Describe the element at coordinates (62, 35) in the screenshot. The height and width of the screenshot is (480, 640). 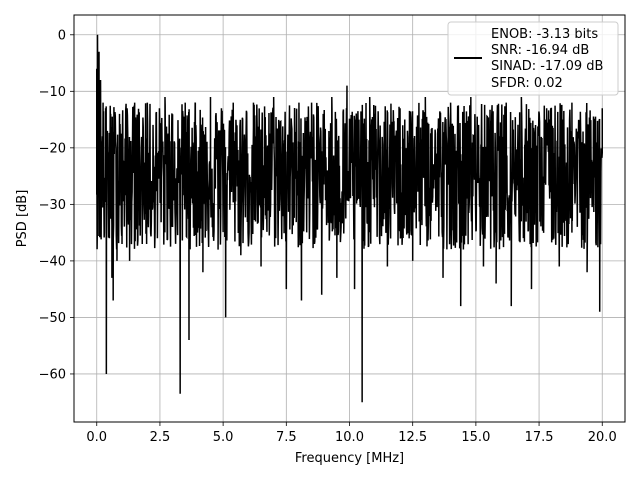
I see `y-tick-label: 0` at that location.